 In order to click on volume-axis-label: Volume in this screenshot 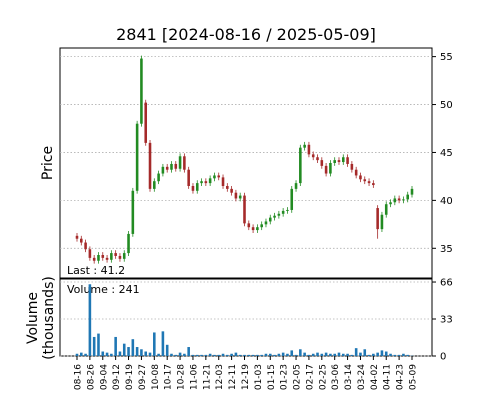, I will do `click(33, 318)`.